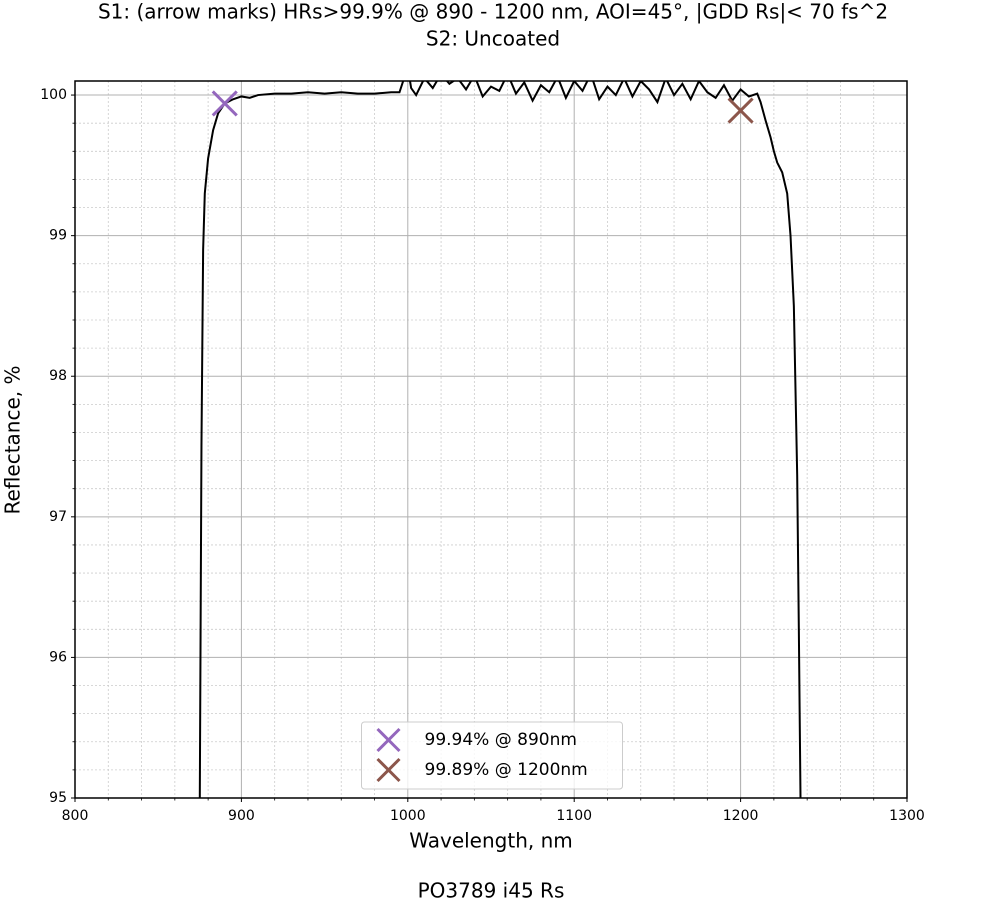  I want to click on x-tick-label: 1300, so click(907, 816).